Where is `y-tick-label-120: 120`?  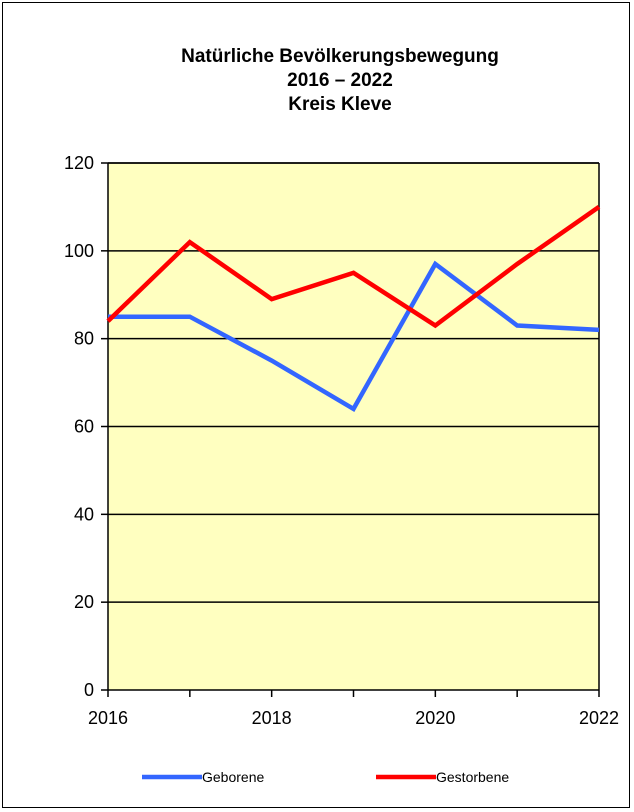
y-tick-label-120: 120 is located at coordinates (79, 163).